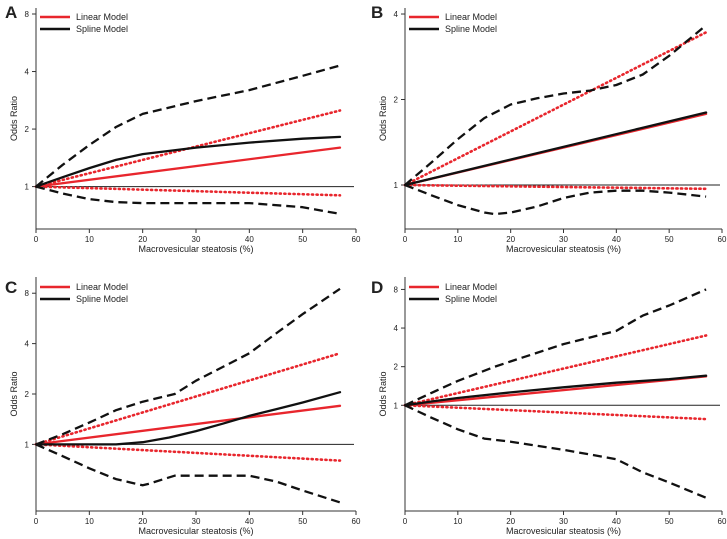 The image size is (727, 539). I want to click on panel-letter-a: A, so click(11, 12).